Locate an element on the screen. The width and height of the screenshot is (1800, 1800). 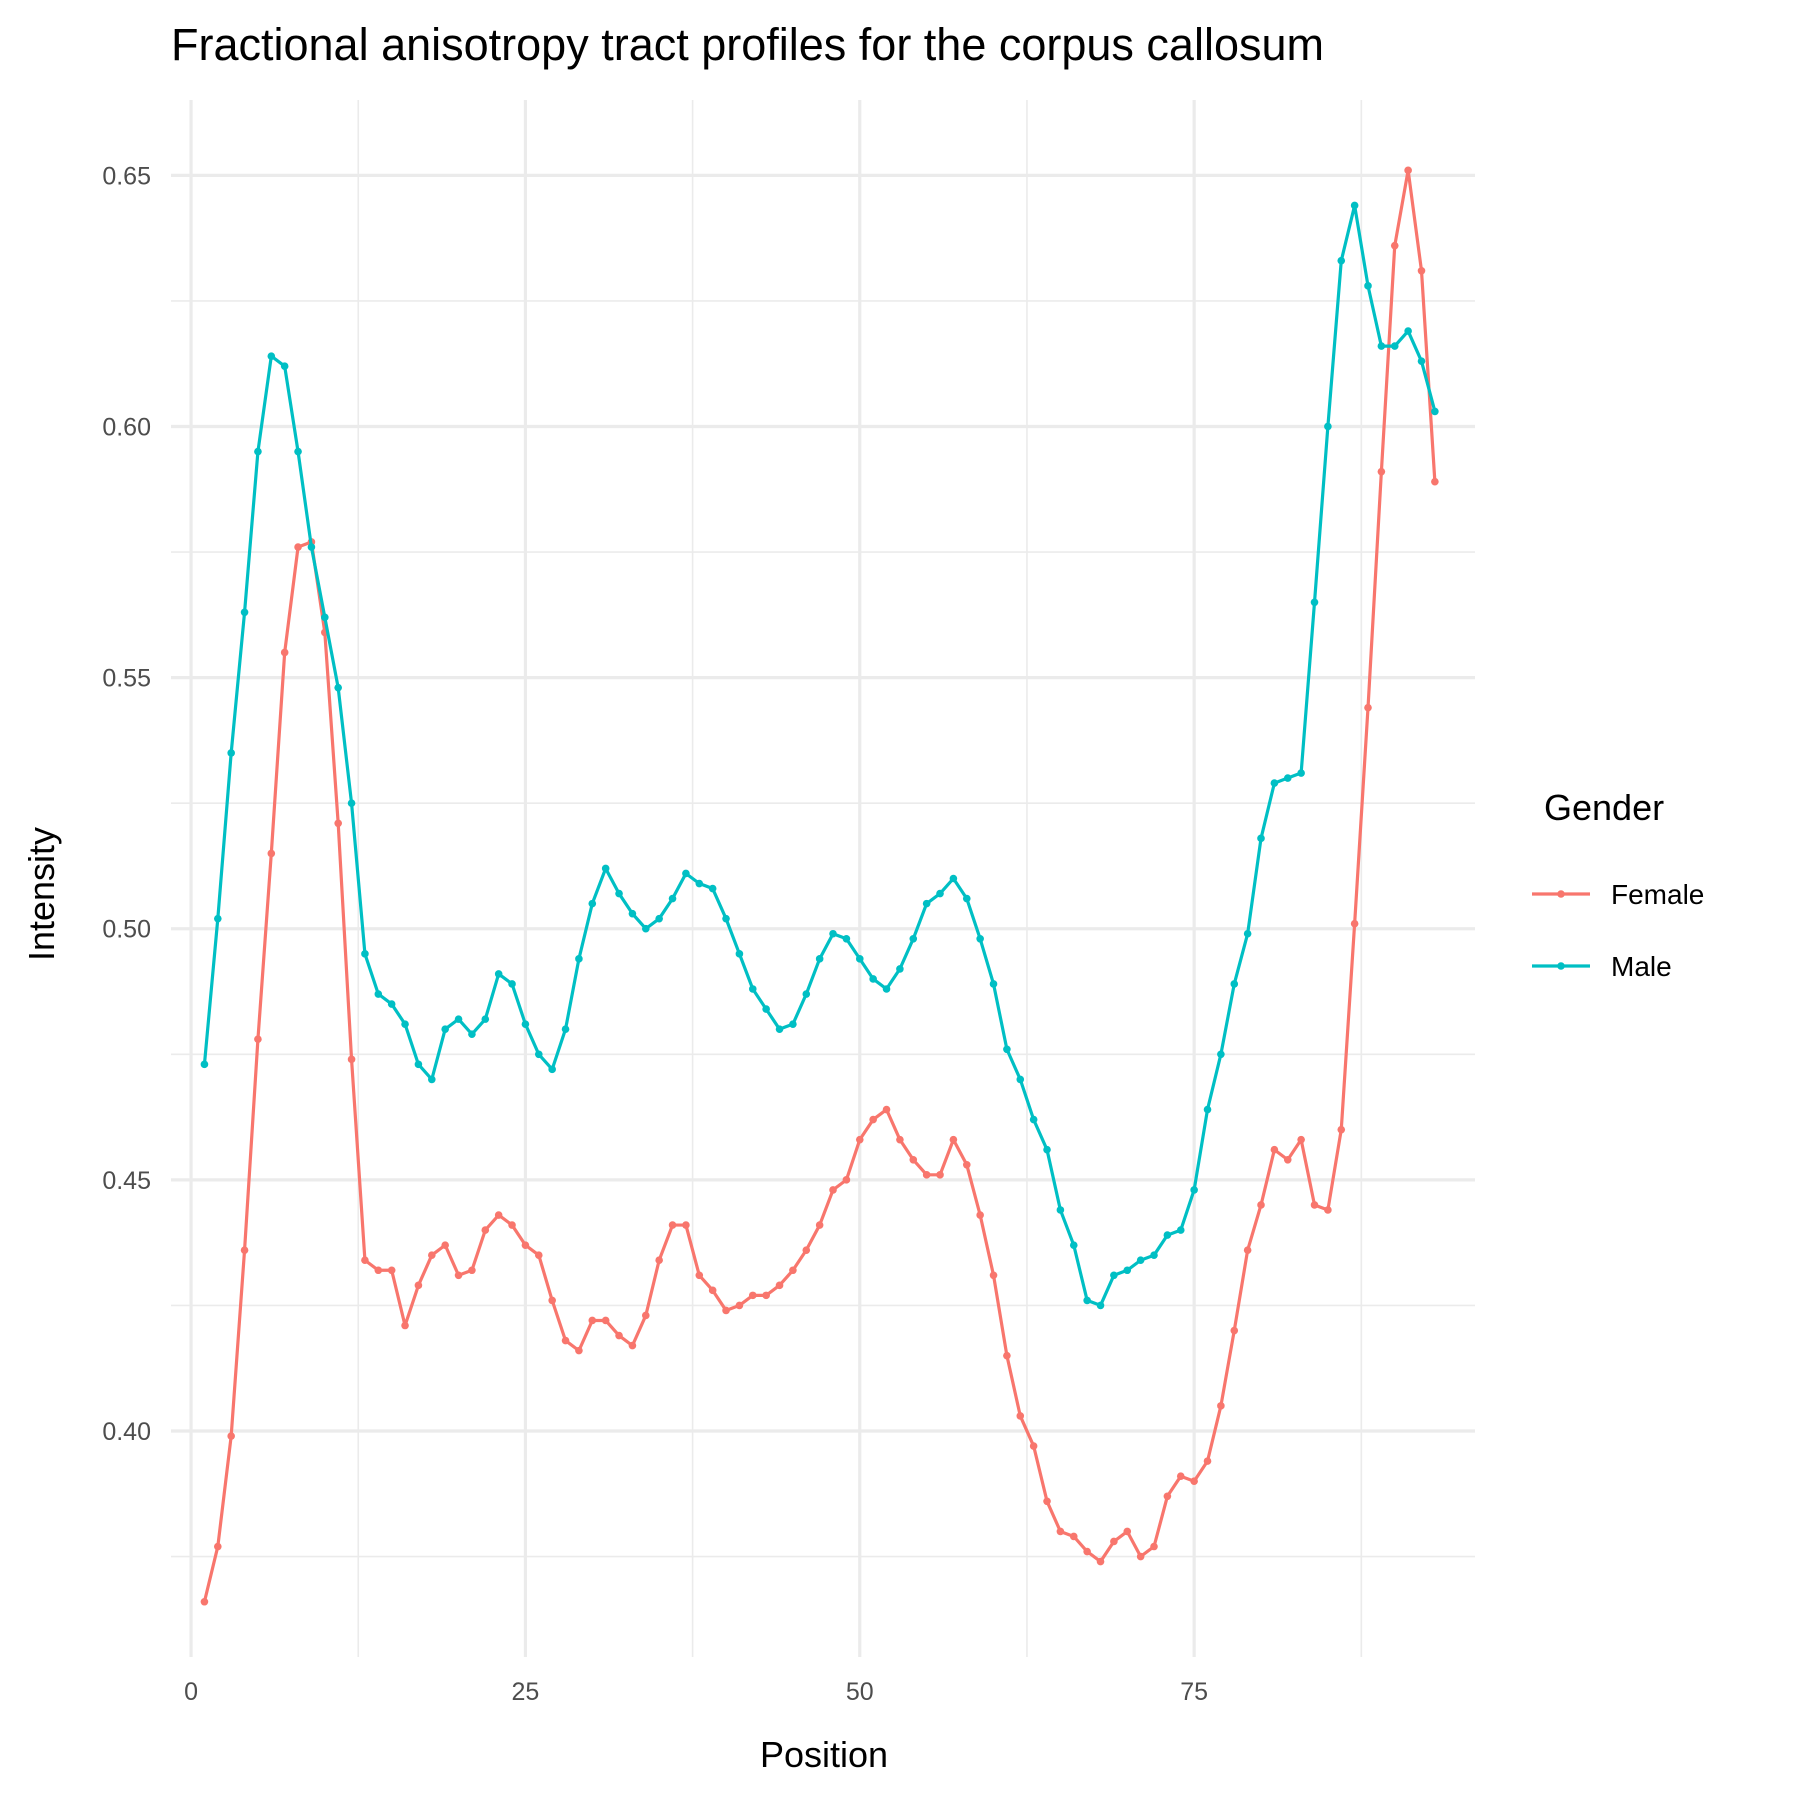
legend-label: Male is located at coordinates (1641, 966).